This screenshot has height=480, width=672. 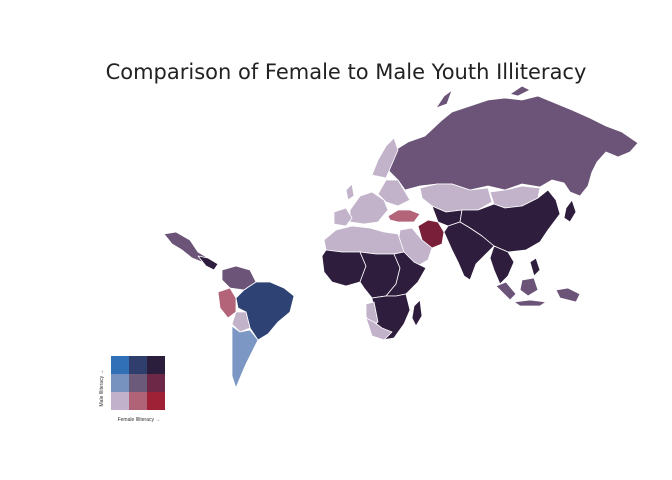 What do you see at coordinates (506, 291) in the screenshot?
I see `country-indonesia-sumatra` at bounding box center [506, 291].